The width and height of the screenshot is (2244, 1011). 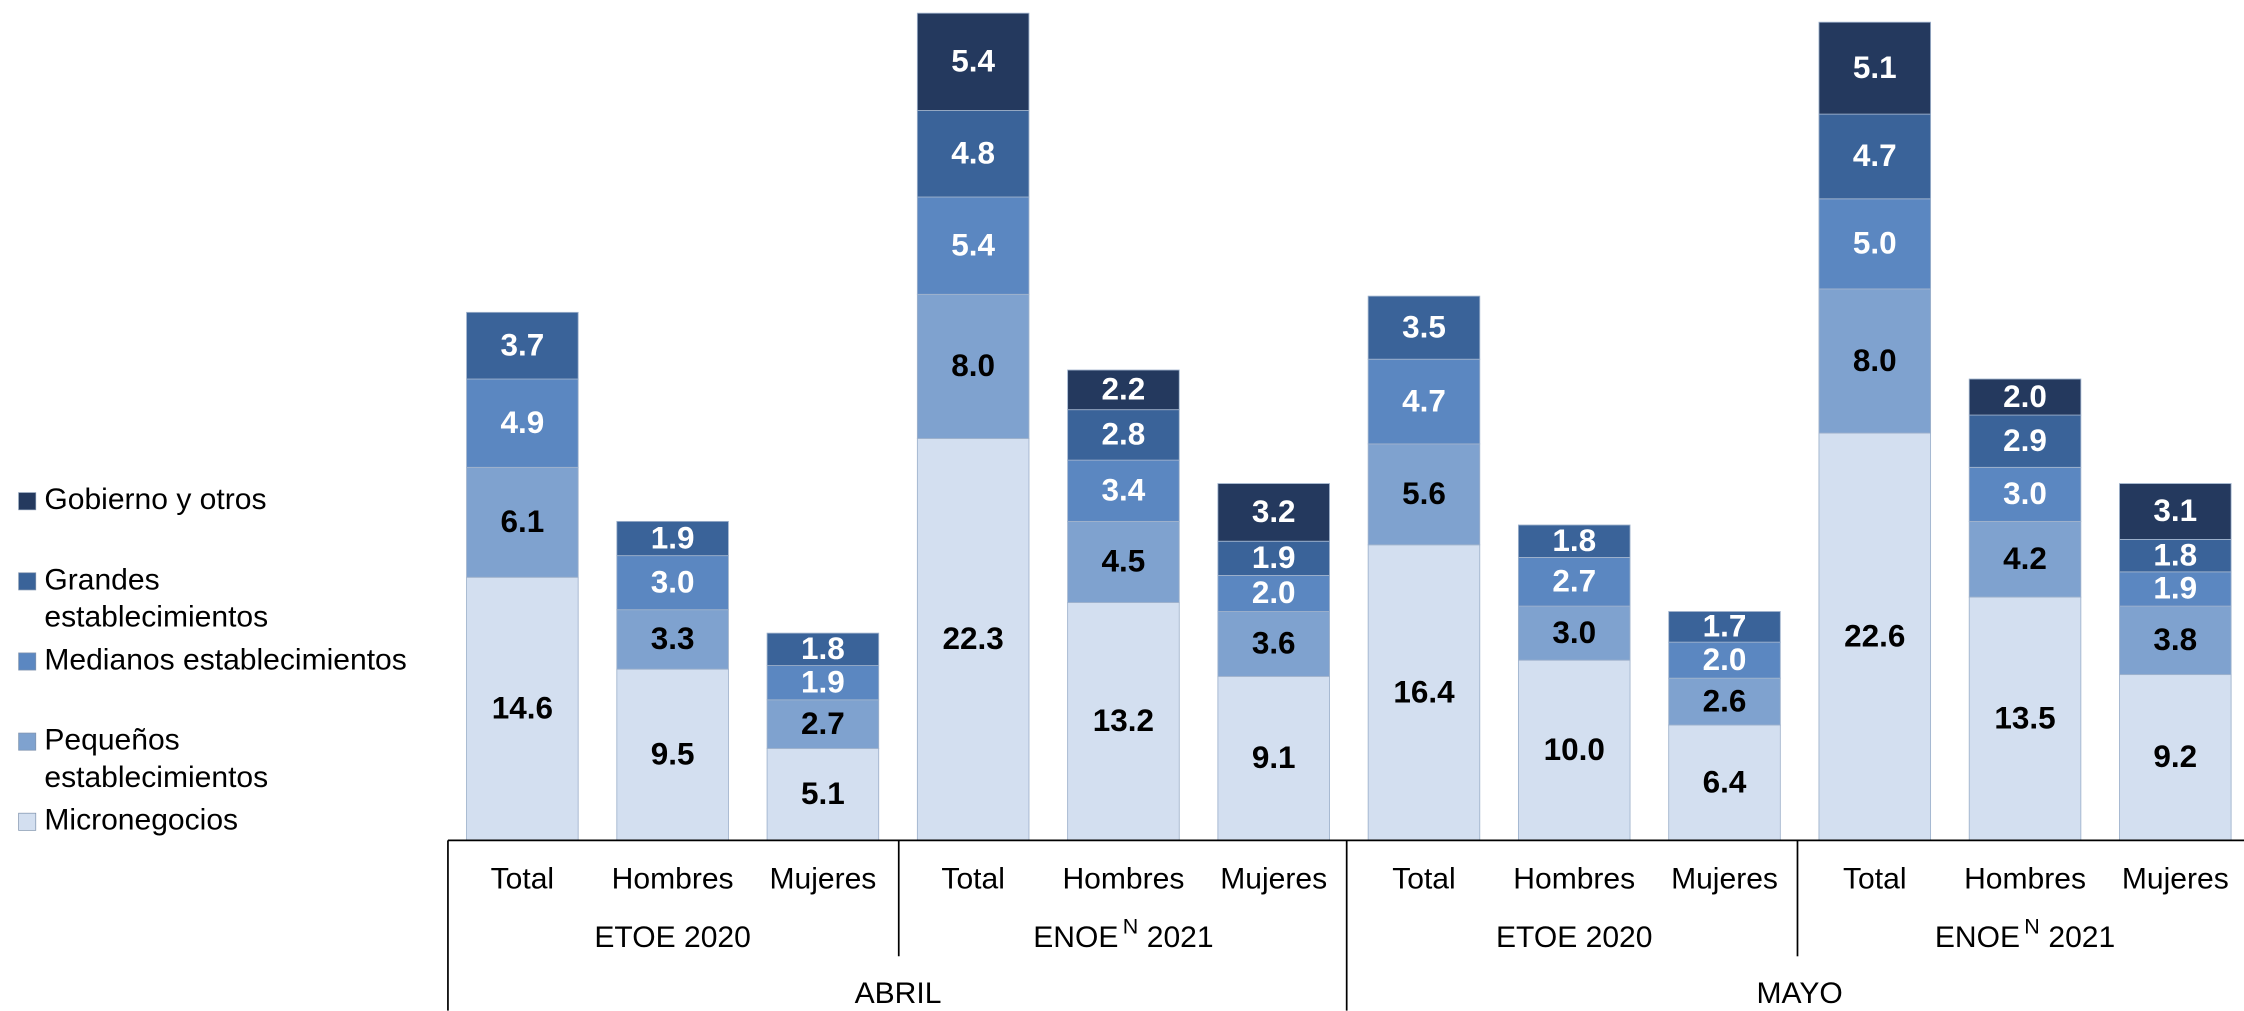 What do you see at coordinates (1123, 934) in the screenshot?
I see `group-label: ENOE N 2021` at bounding box center [1123, 934].